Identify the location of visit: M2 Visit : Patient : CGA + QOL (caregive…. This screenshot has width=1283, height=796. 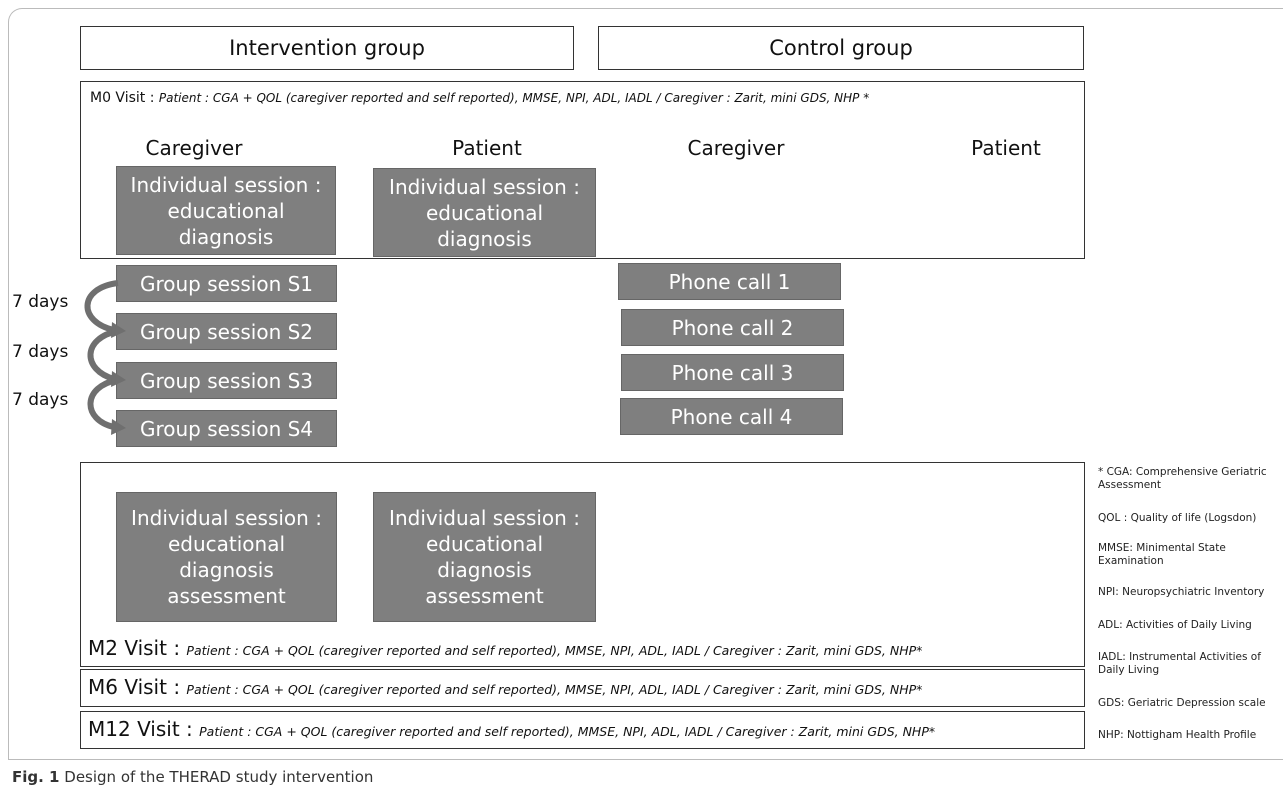
(505, 648).